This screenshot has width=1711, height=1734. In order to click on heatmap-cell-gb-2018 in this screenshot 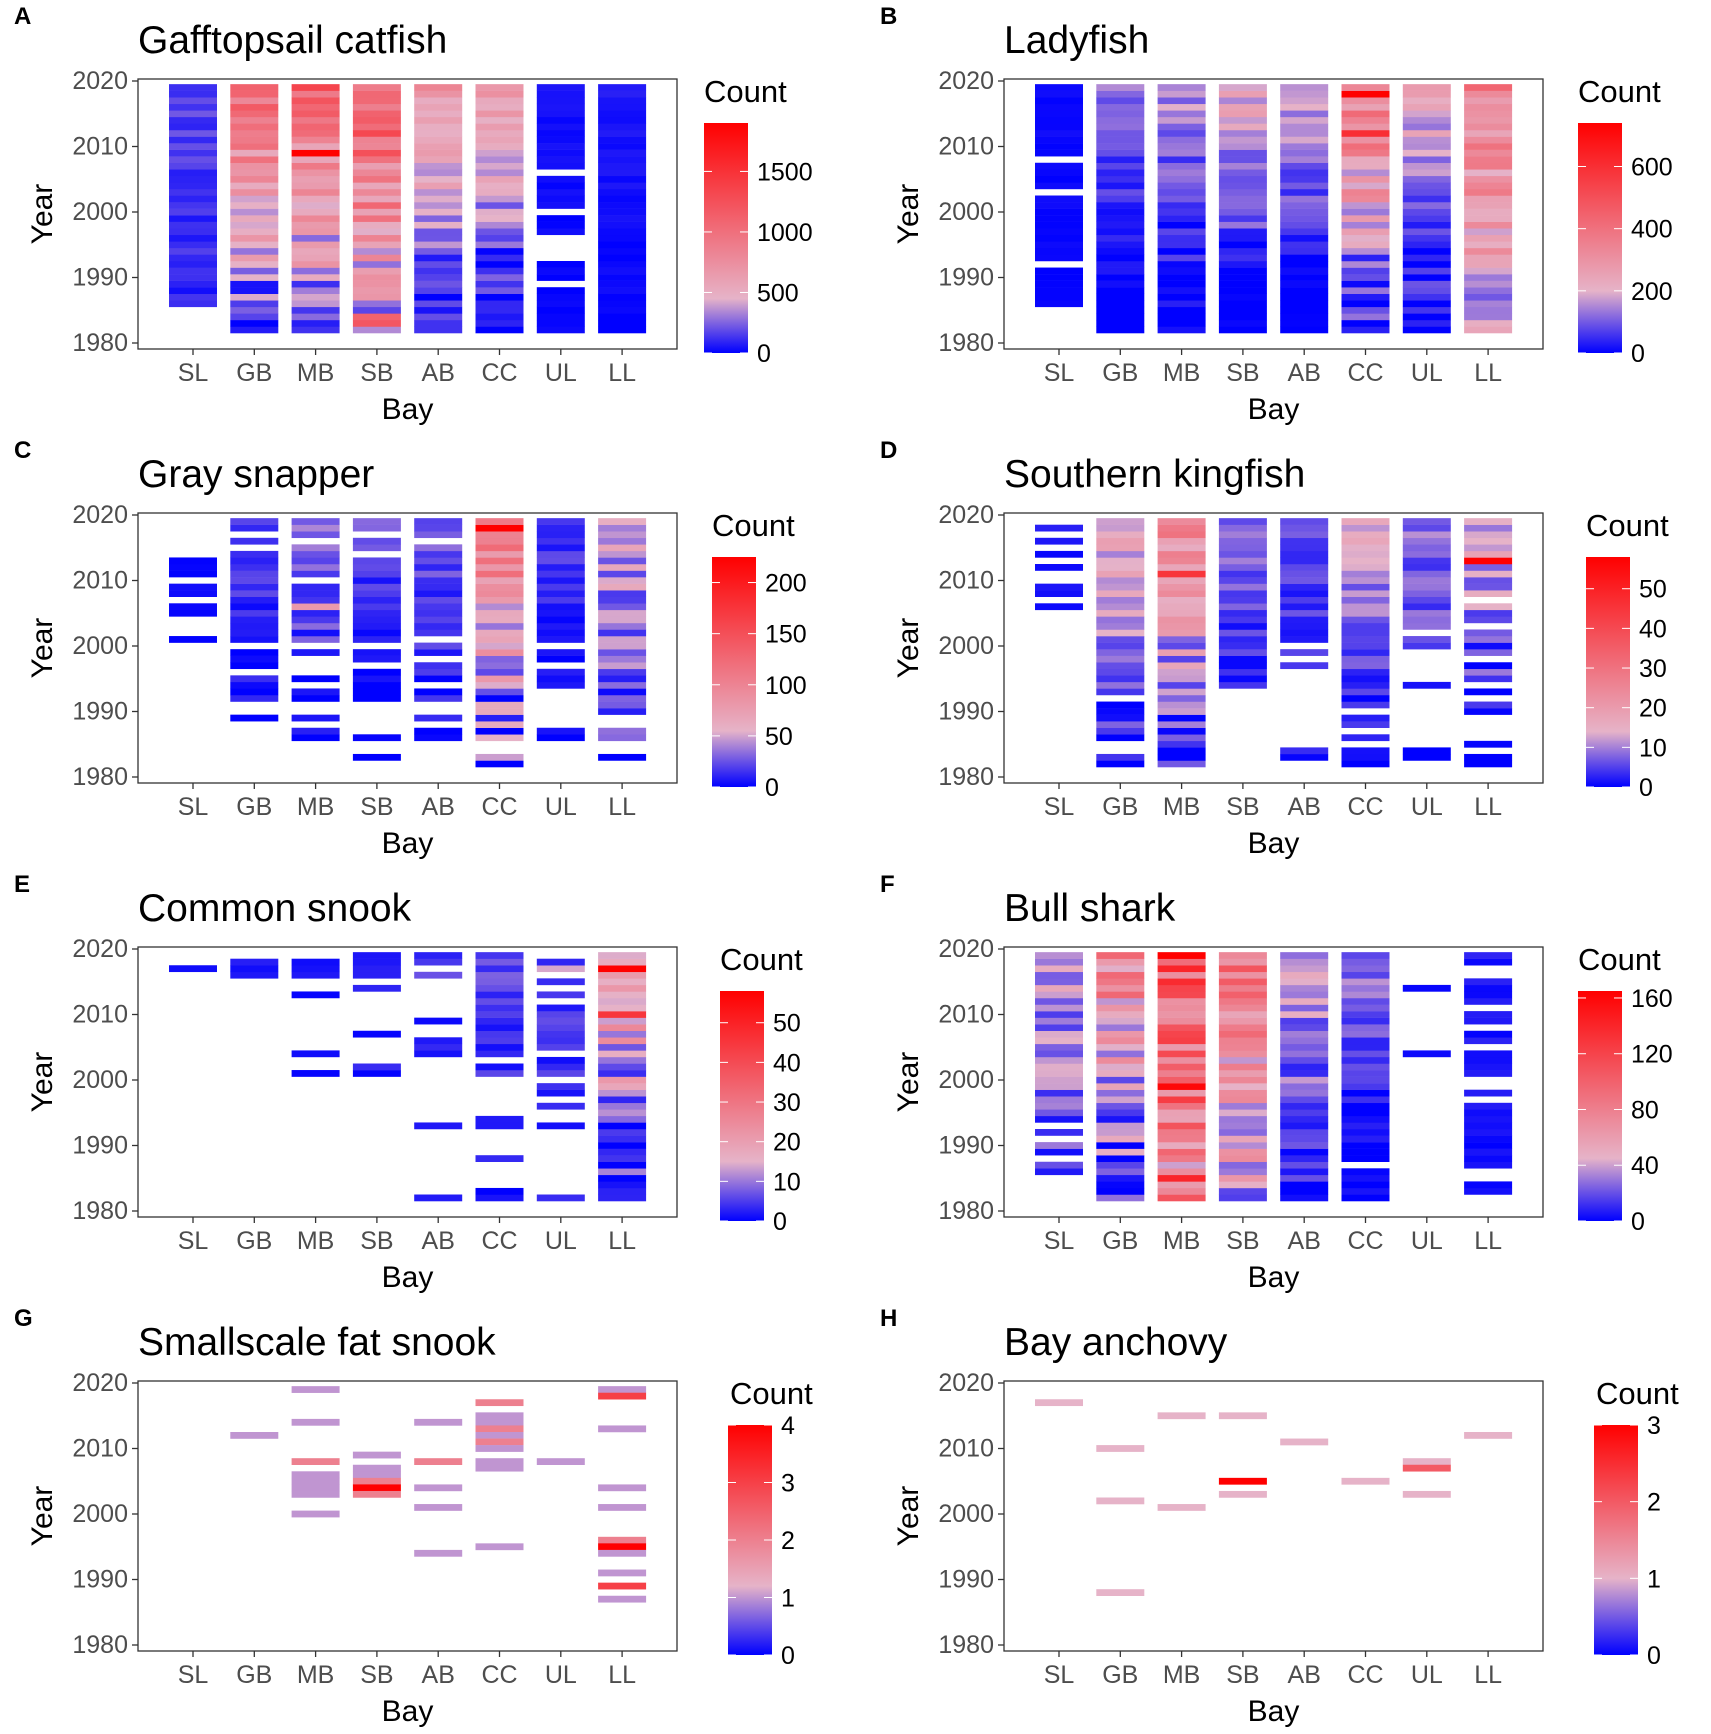, I will do `click(1120, 94)`.